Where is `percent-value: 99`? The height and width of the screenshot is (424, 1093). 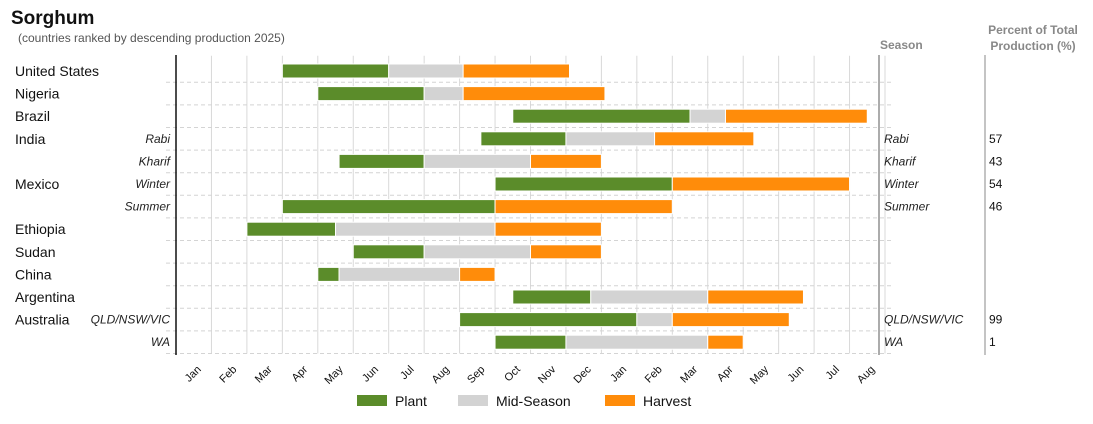 percent-value: 99 is located at coordinates (996, 320).